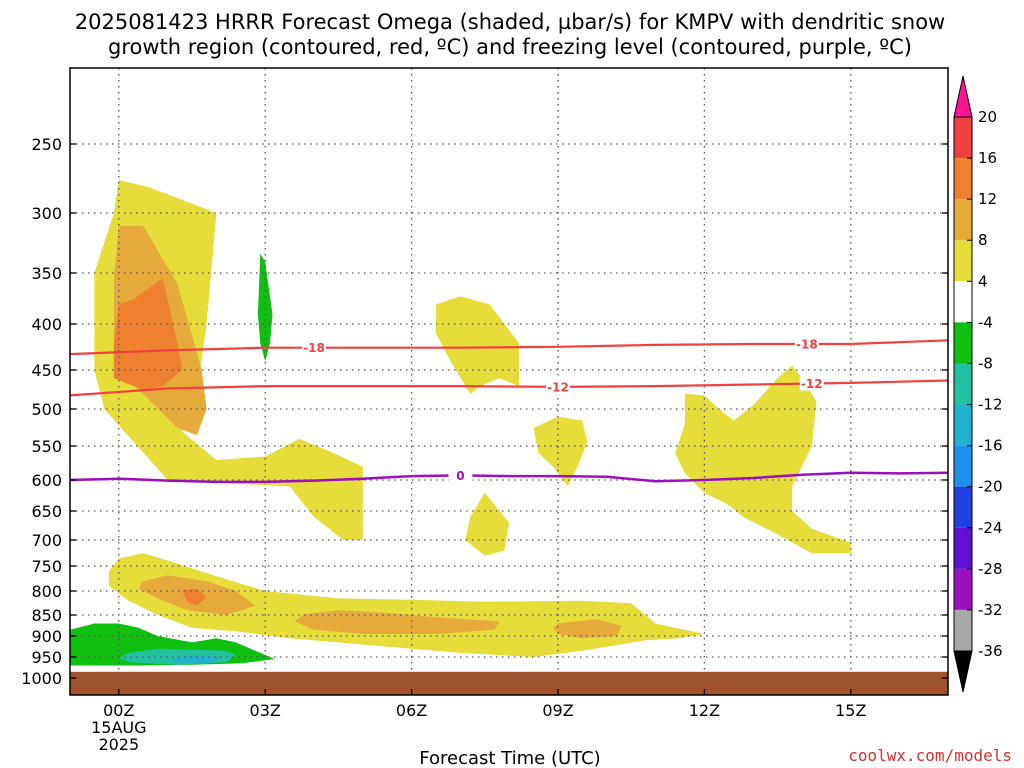  Describe the element at coordinates (963, 96) in the screenshot. I see `colorbar-top-arrow` at that location.